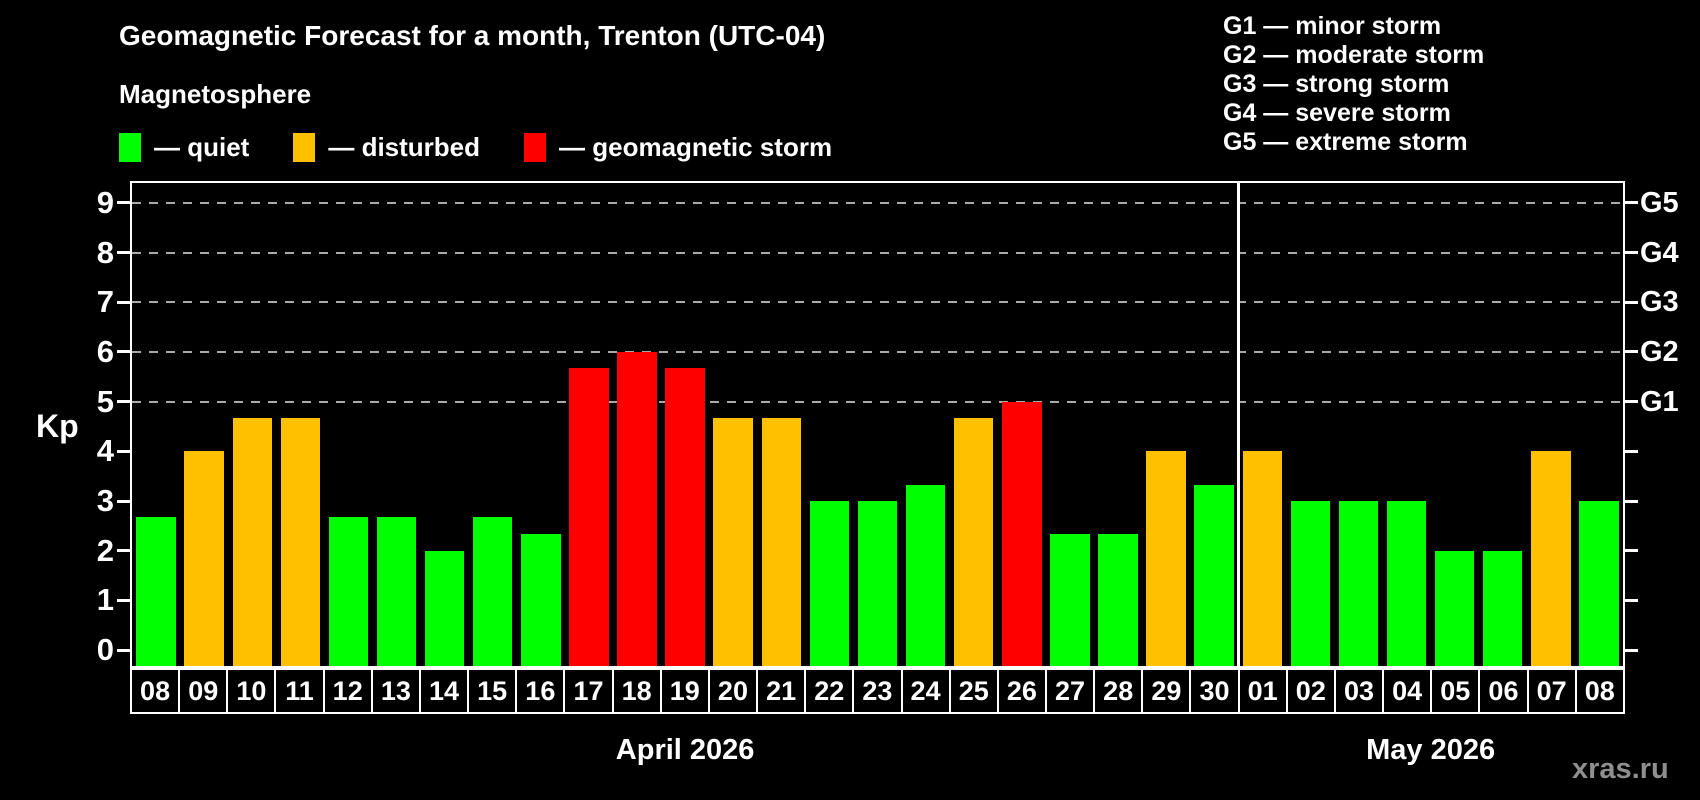 The width and height of the screenshot is (1700, 800). Describe the element at coordinates (299, 691) in the screenshot. I see `date-label-11: 11` at that location.